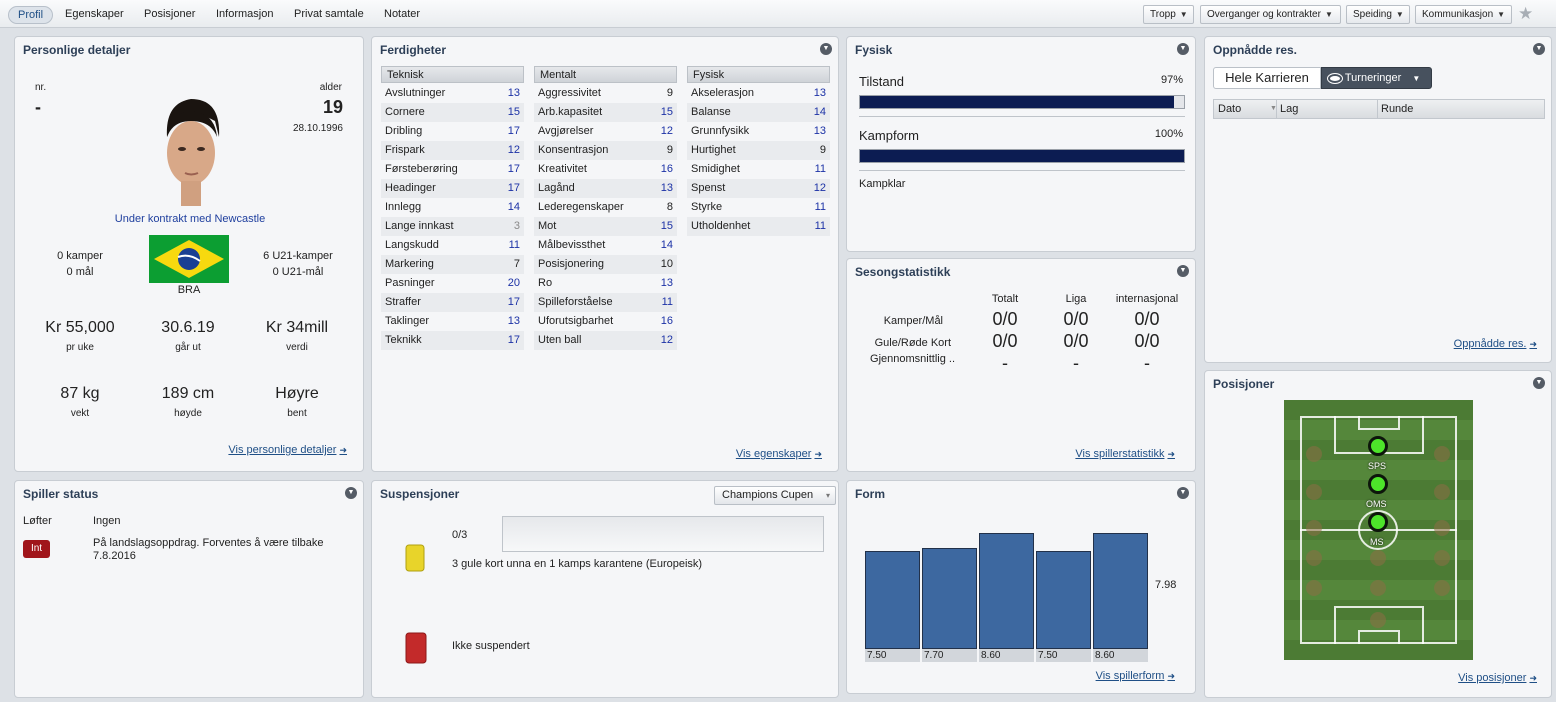  What do you see at coordinates (892, 655) in the screenshot?
I see `form-bar-label: 7.50` at bounding box center [892, 655].